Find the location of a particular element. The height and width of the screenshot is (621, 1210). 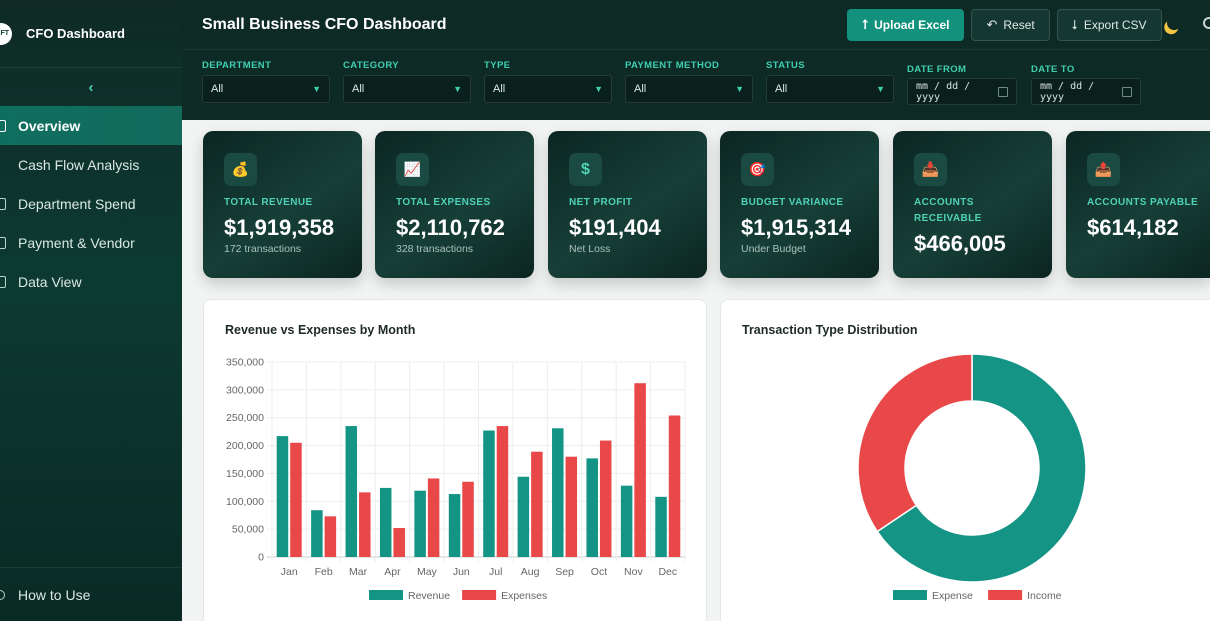

status-select: All ▼ is located at coordinates (830, 89).